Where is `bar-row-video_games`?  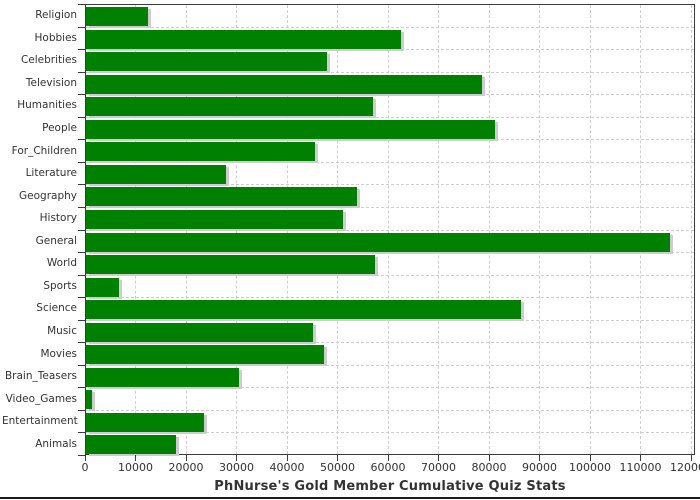
bar-row-video_games is located at coordinates (390, 399).